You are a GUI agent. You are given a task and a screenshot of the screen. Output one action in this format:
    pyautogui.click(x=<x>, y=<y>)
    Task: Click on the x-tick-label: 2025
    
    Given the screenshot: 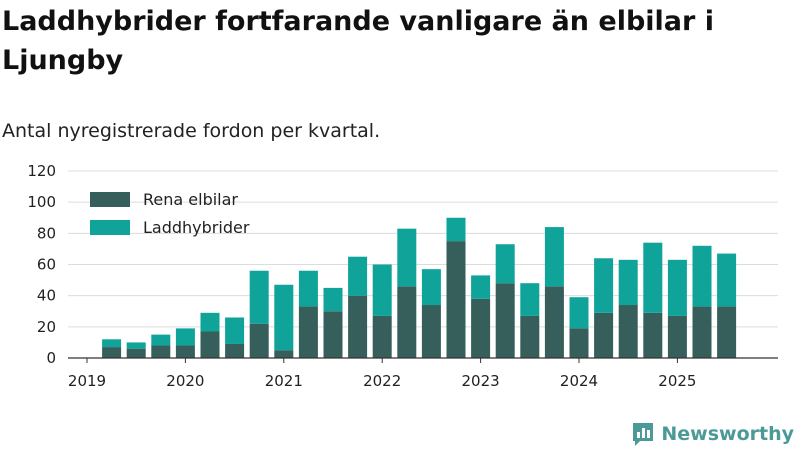 What is the action you would take?
    pyautogui.click(x=677, y=381)
    